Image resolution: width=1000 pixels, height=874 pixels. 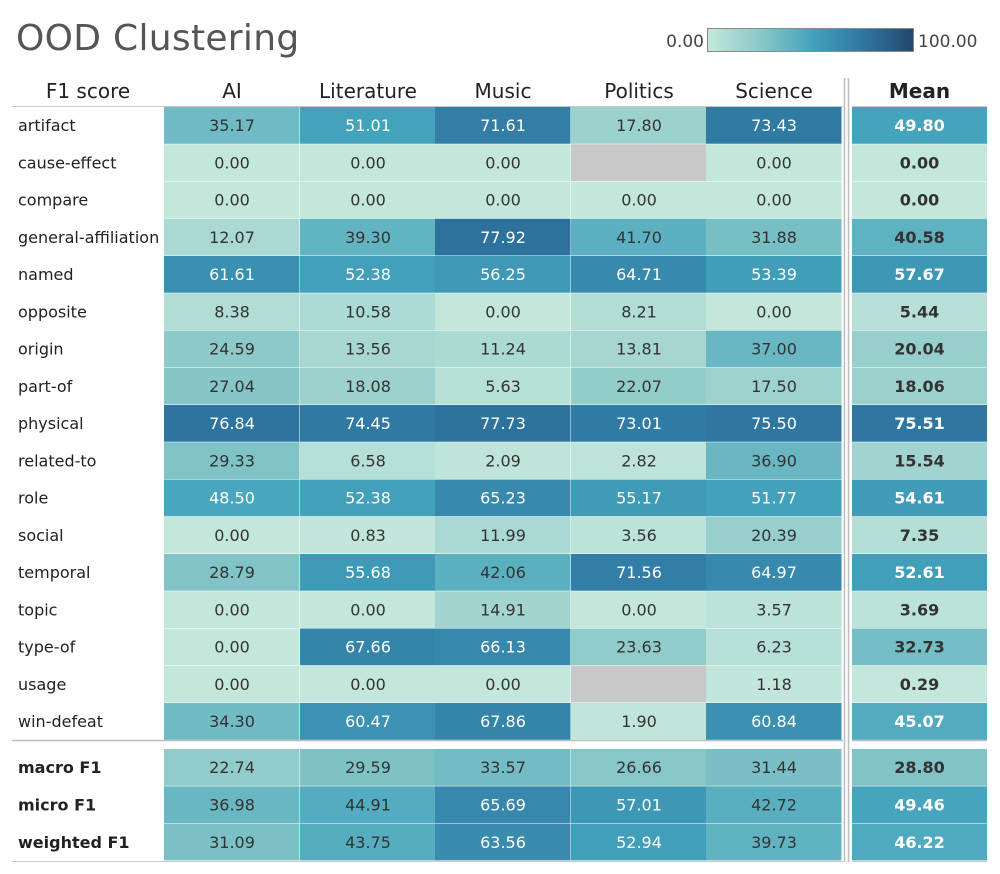 I want to click on row-value-physical-politics: 73.01, so click(x=639, y=423).